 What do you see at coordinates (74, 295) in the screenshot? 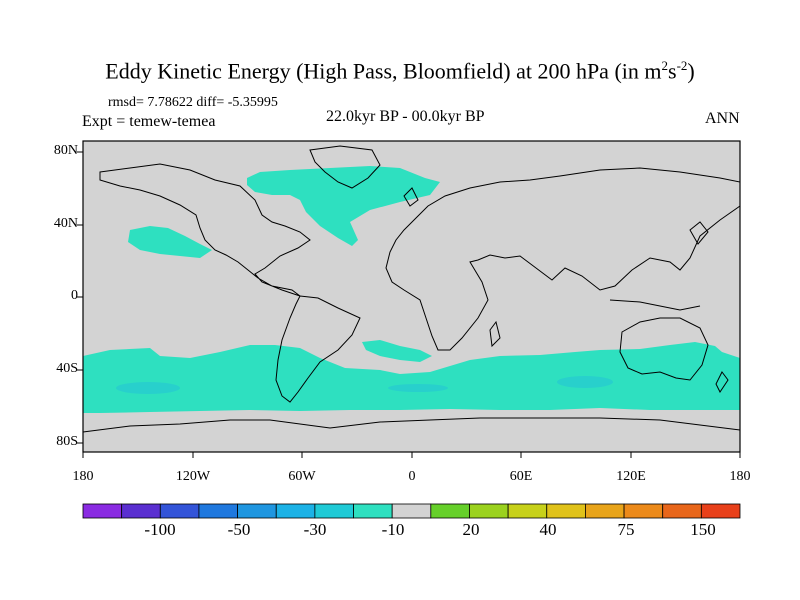
I see `lat-label-0: 0` at bounding box center [74, 295].